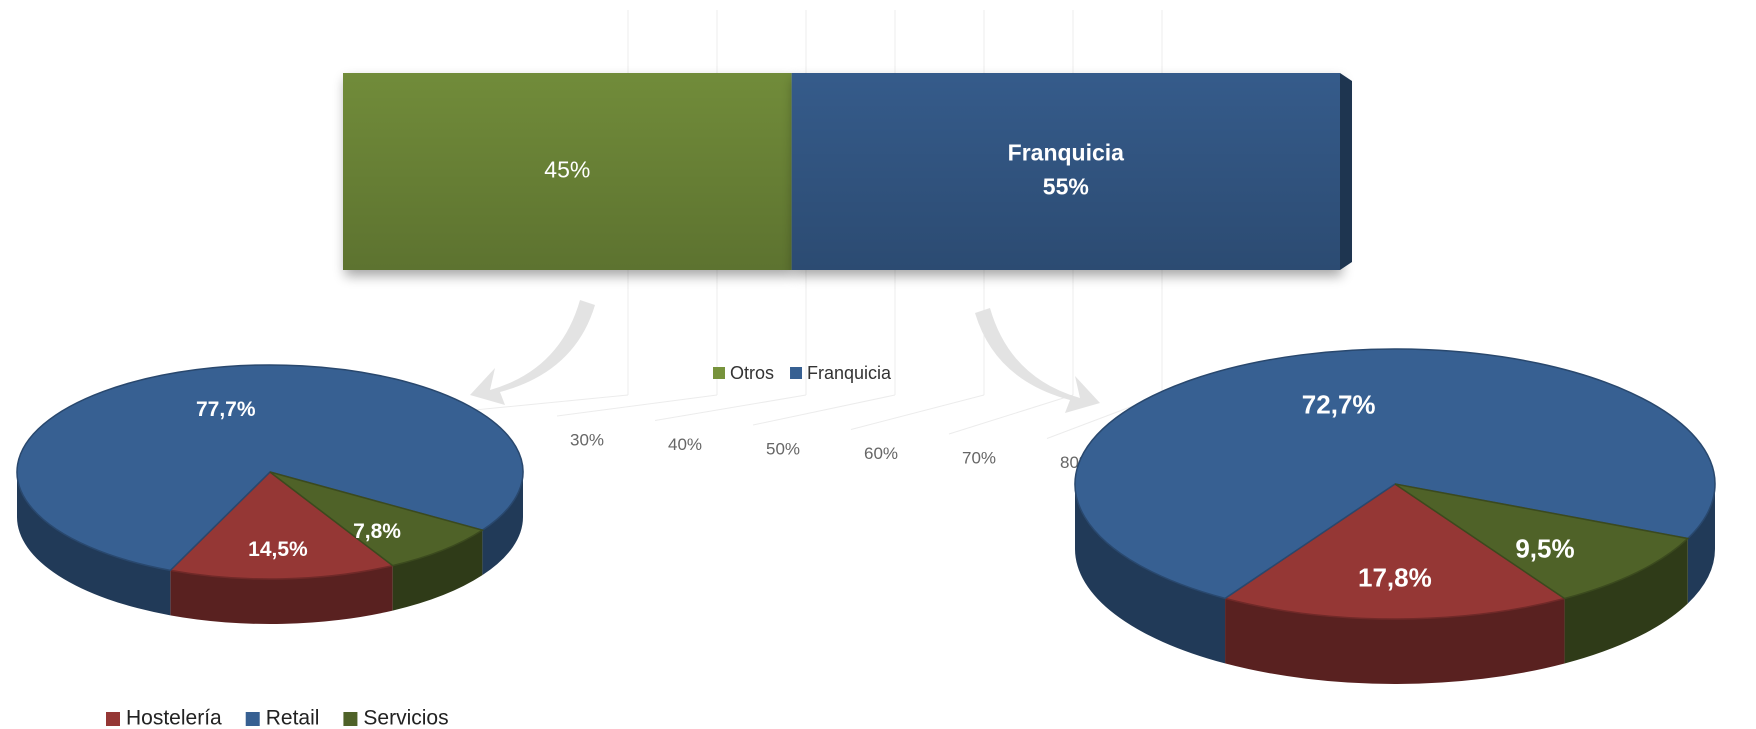 This screenshot has height=729, width=1756. Describe the element at coordinates (377, 531) in the screenshot. I see `data-label: 7,8%` at that location.